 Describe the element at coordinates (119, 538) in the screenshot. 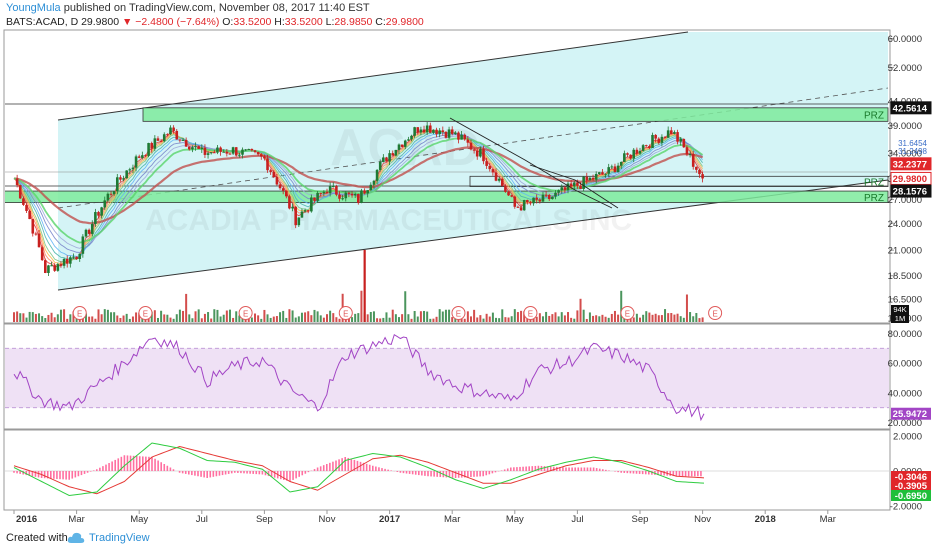

I see `tradingview-brand: TradingView` at that location.